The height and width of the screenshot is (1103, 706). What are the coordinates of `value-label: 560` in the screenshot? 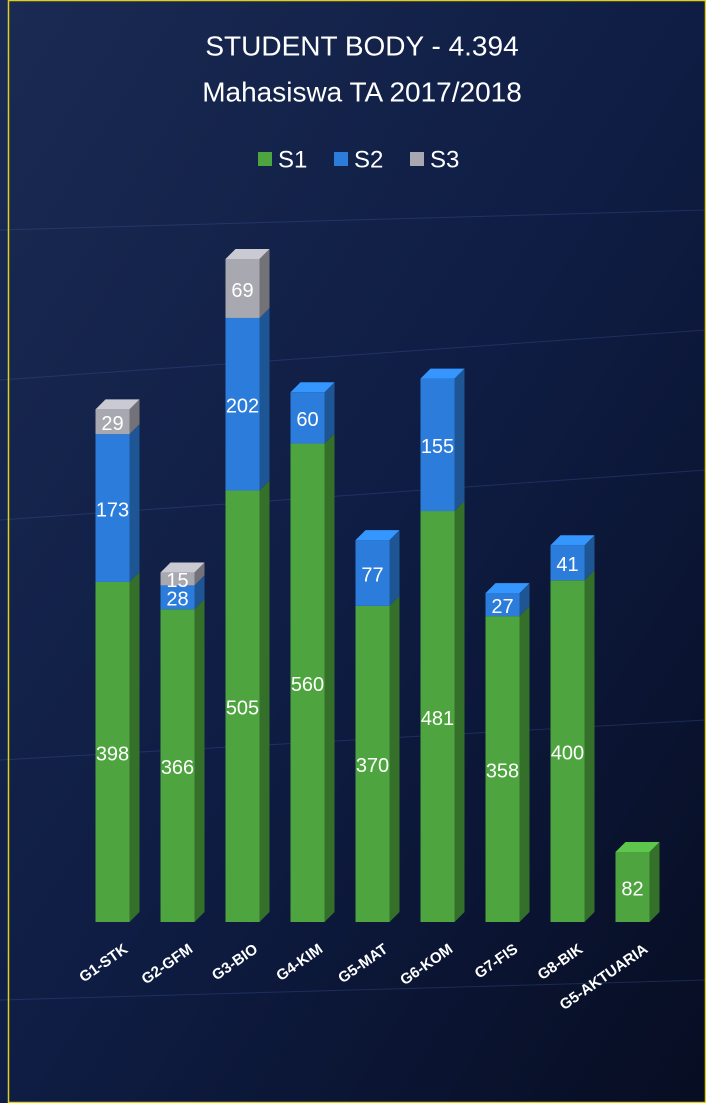 It's located at (307, 685).